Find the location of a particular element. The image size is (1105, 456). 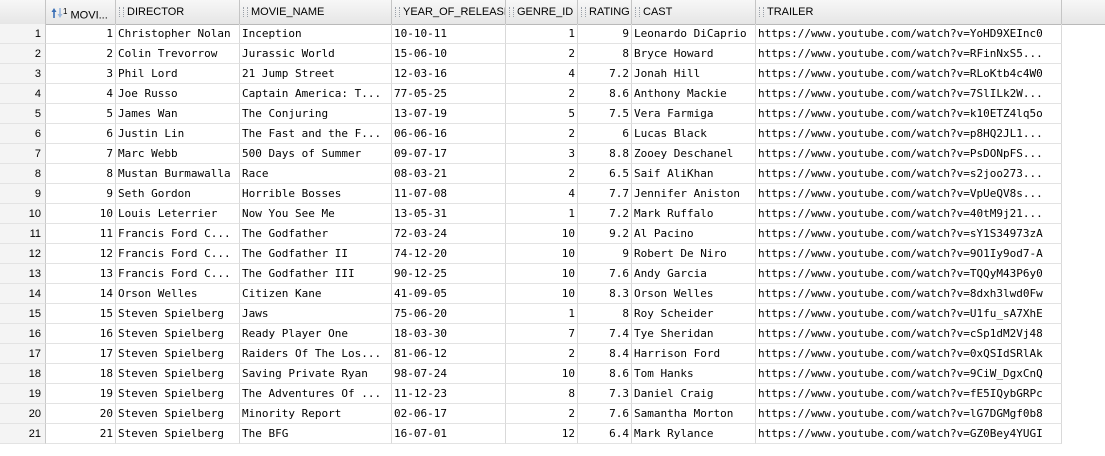

movie-name-cell: 21 Jump Street is located at coordinates (316, 74).